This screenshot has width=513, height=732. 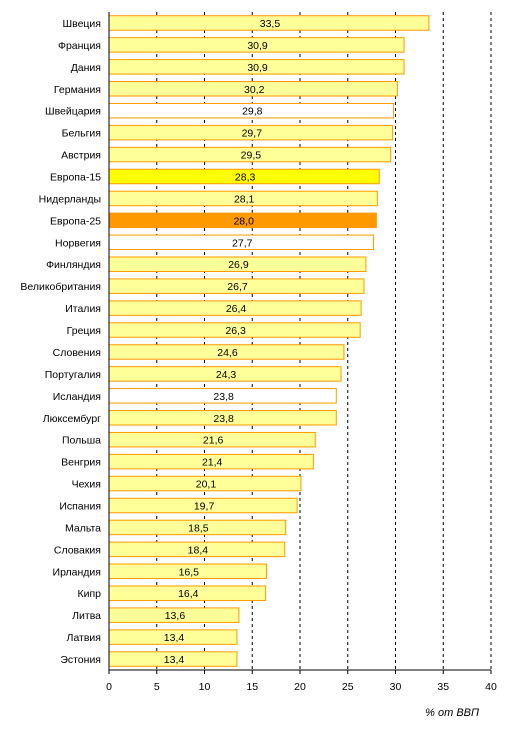 What do you see at coordinates (174, 638) in the screenshot?
I see `value-label-29: 13,4` at bounding box center [174, 638].